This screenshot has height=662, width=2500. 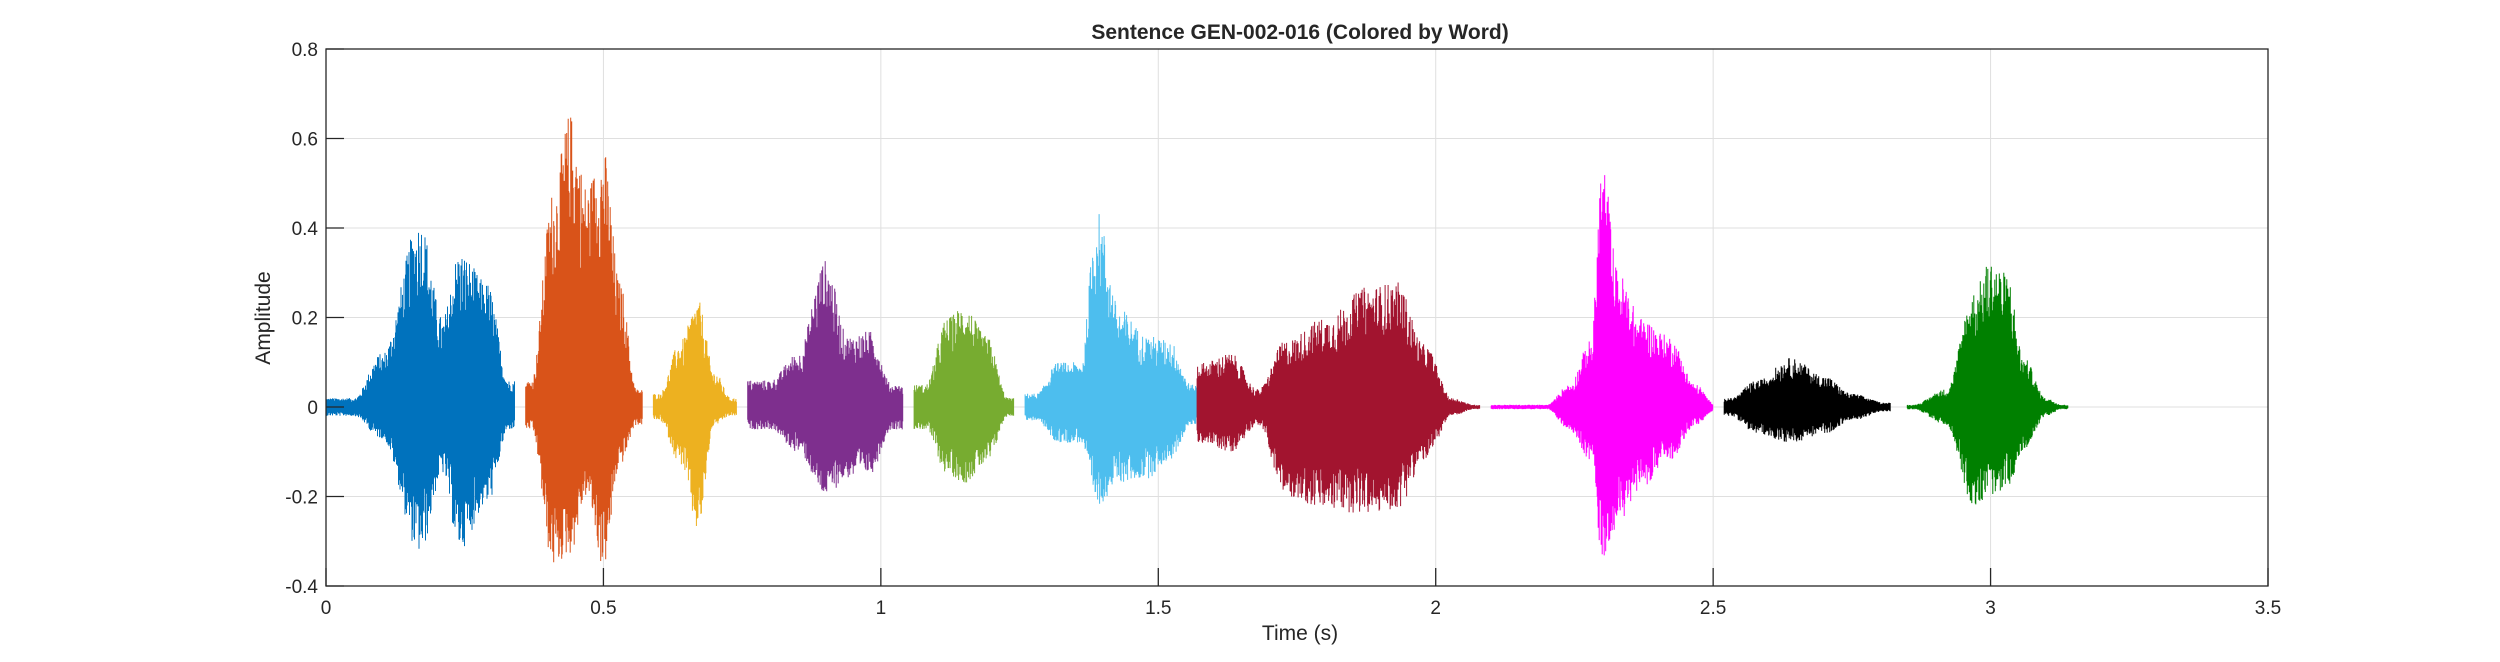 I want to click on y-tick-label: 0.4, so click(x=305, y=229).